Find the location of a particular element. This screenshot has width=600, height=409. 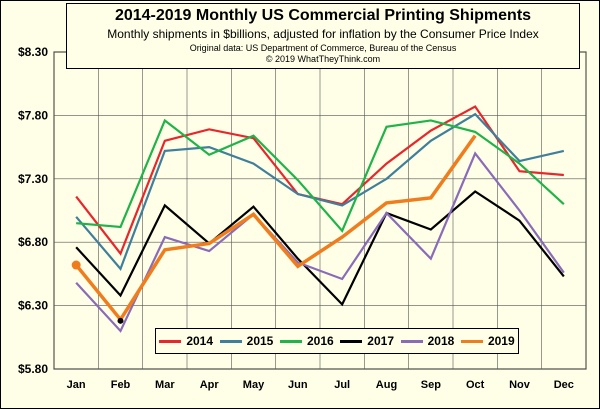

legend-label: 2017 is located at coordinates (380, 341).